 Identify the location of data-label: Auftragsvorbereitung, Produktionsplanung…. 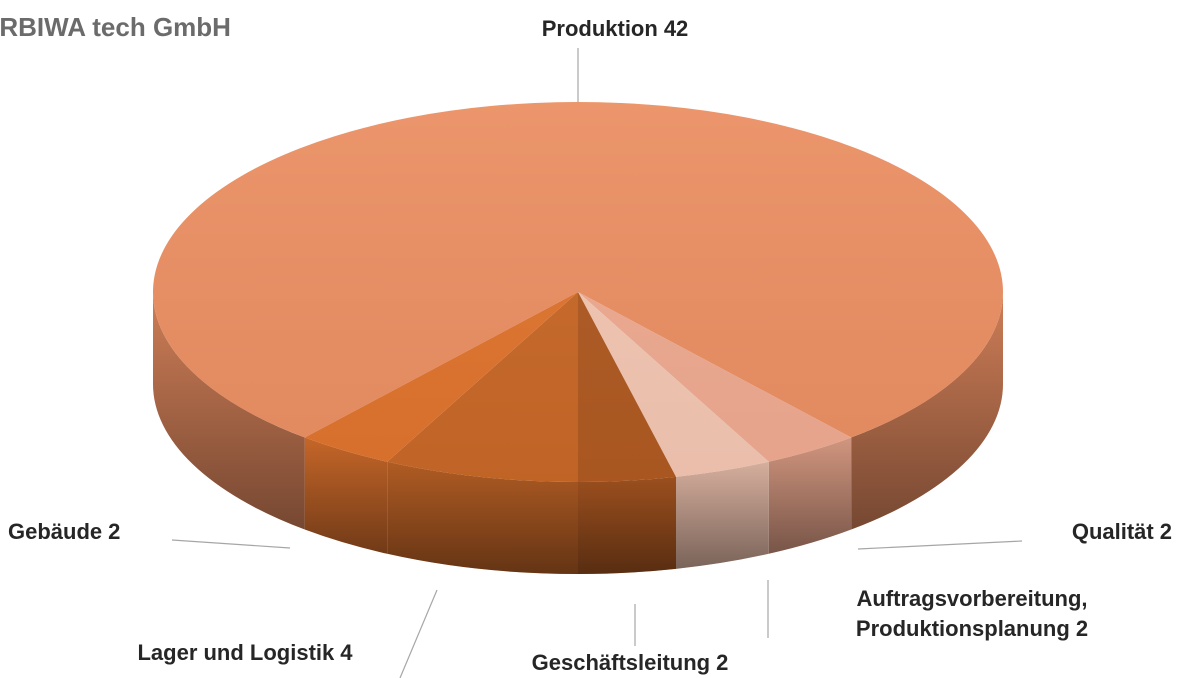
(972, 614).